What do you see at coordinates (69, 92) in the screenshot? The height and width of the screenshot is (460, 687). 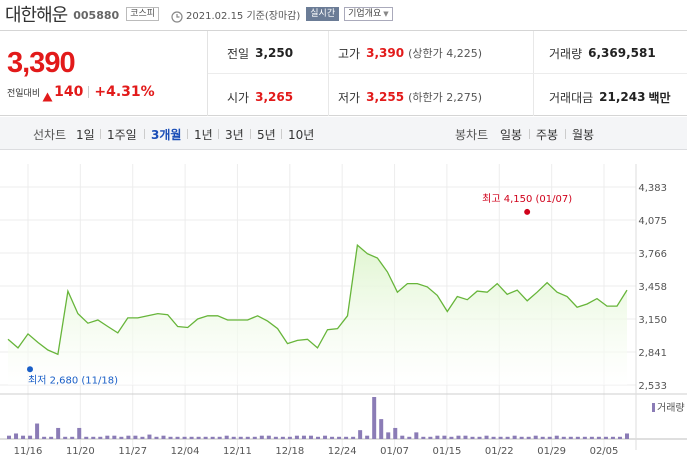 I see `change-amount: 140` at bounding box center [69, 92].